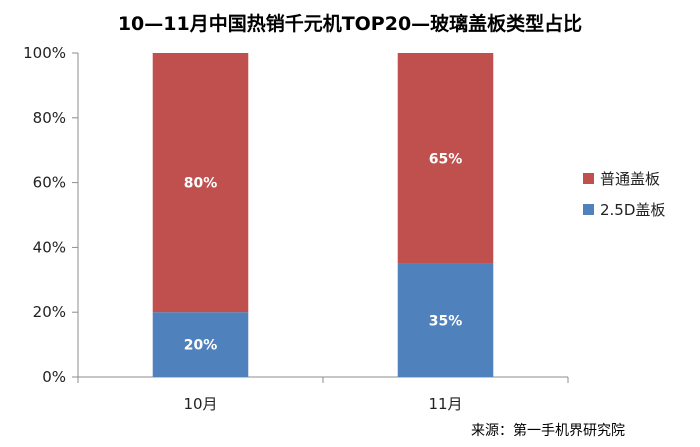 This screenshot has height=447, width=700. Describe the element at coordinates (49, 312) in the screenshot. I see `y-tick-label: 20%` at that location.